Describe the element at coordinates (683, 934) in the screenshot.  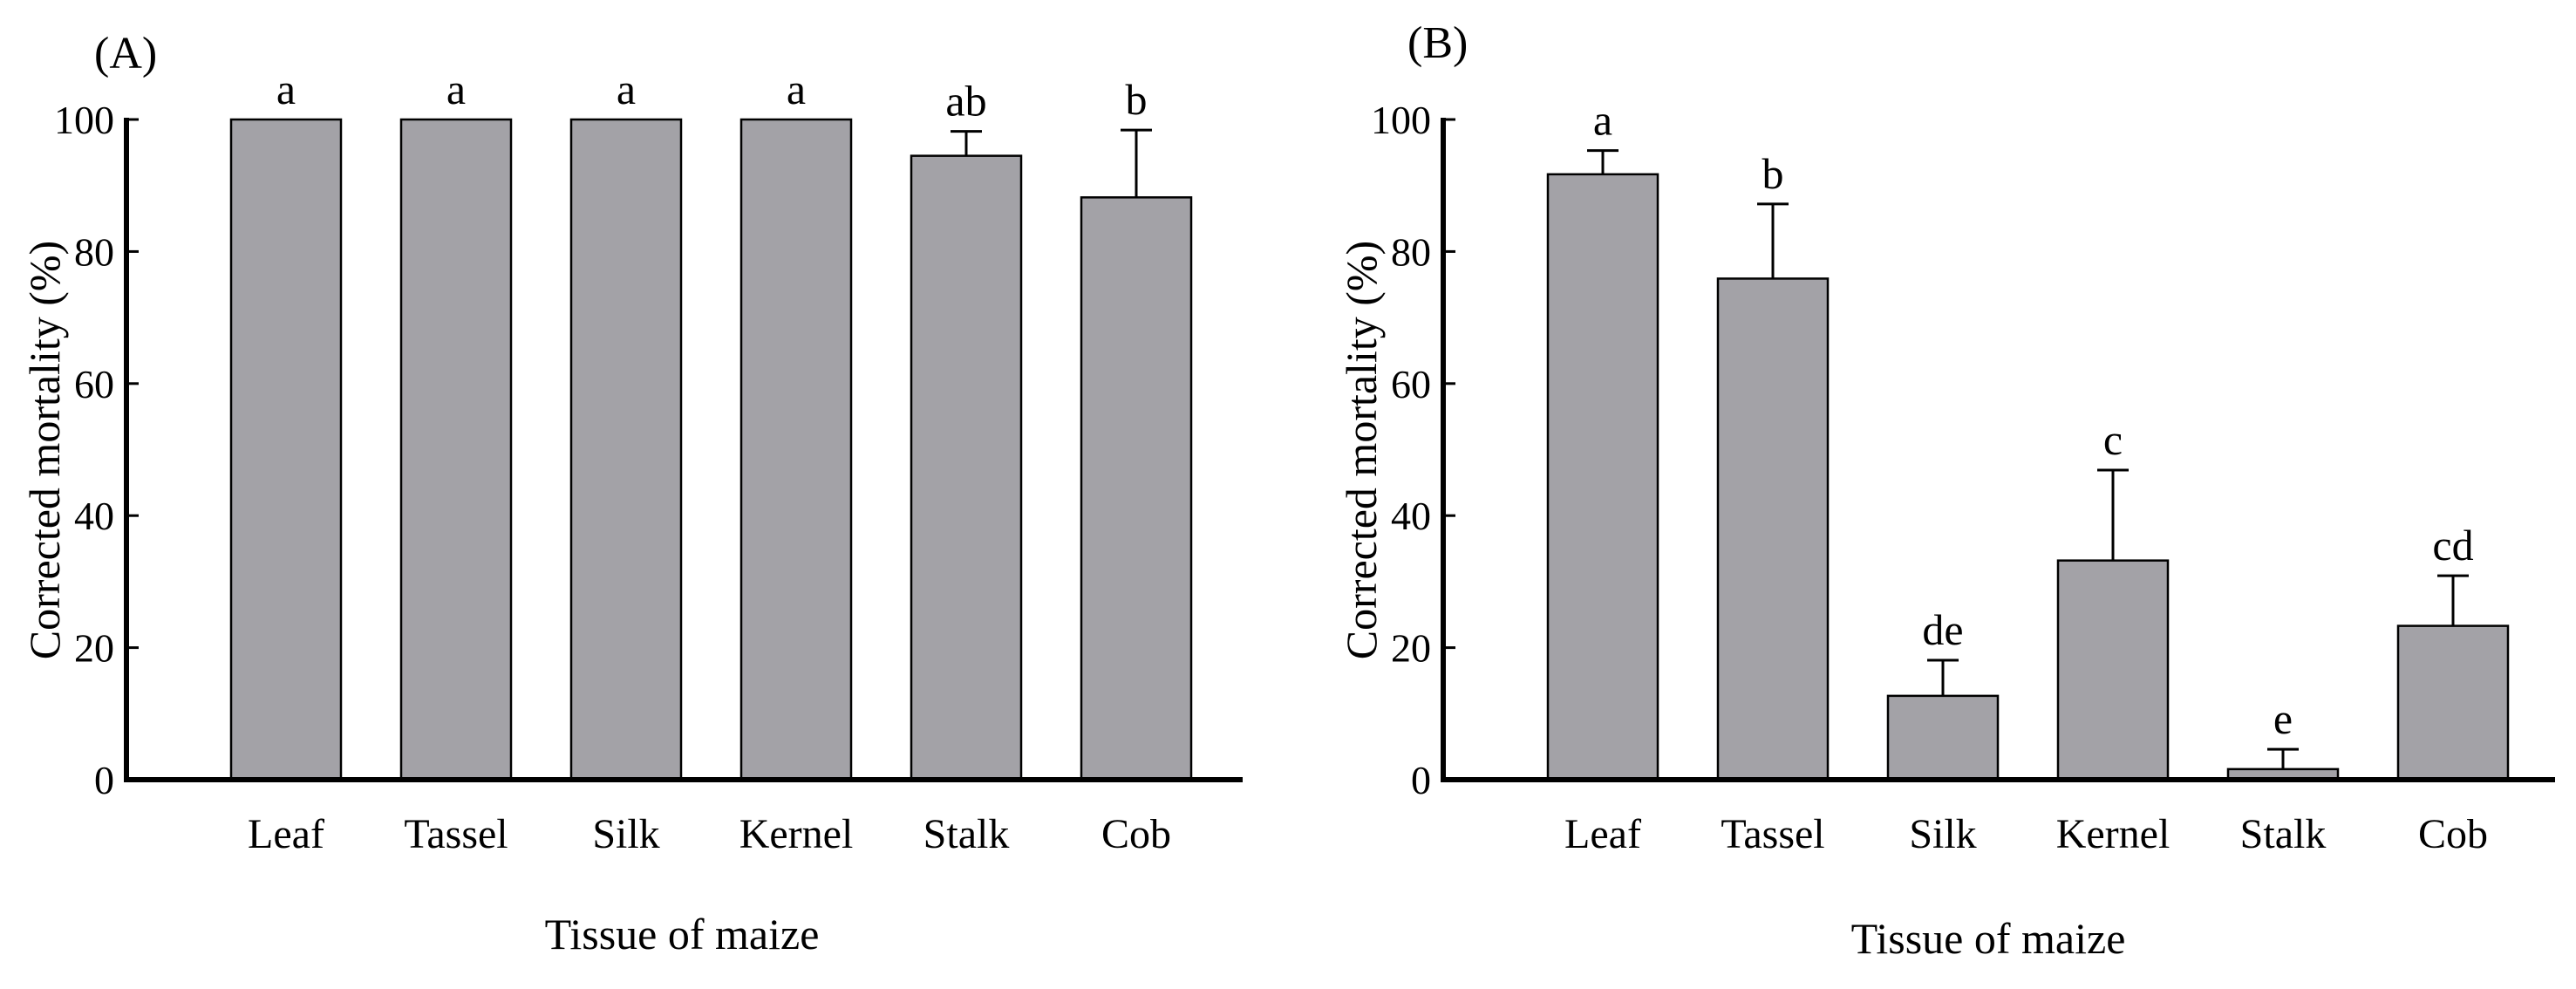
I see `x-axis-title-a: Tissue of maize` at that location.